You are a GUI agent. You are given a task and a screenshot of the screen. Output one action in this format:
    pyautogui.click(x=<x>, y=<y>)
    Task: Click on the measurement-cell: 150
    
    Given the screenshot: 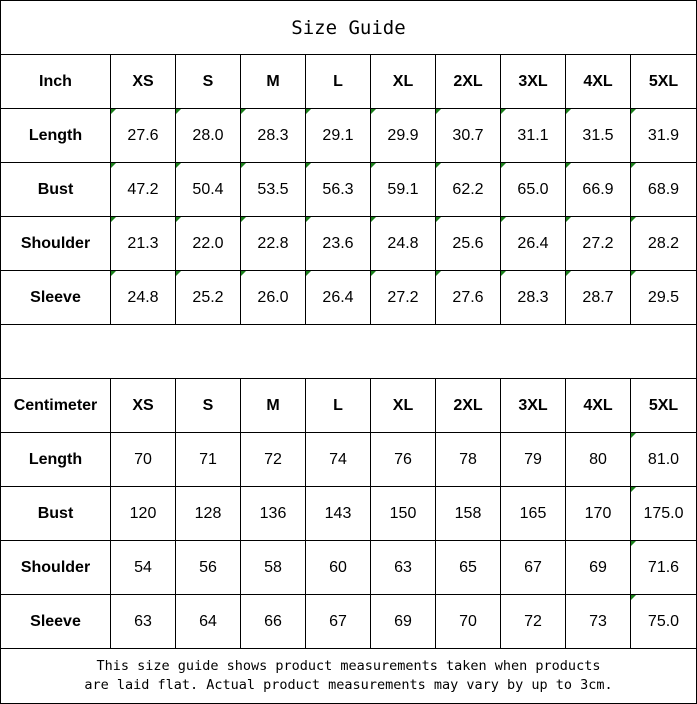 What is the action you would take?
    pyautogui.click(x=403, y=513)
    